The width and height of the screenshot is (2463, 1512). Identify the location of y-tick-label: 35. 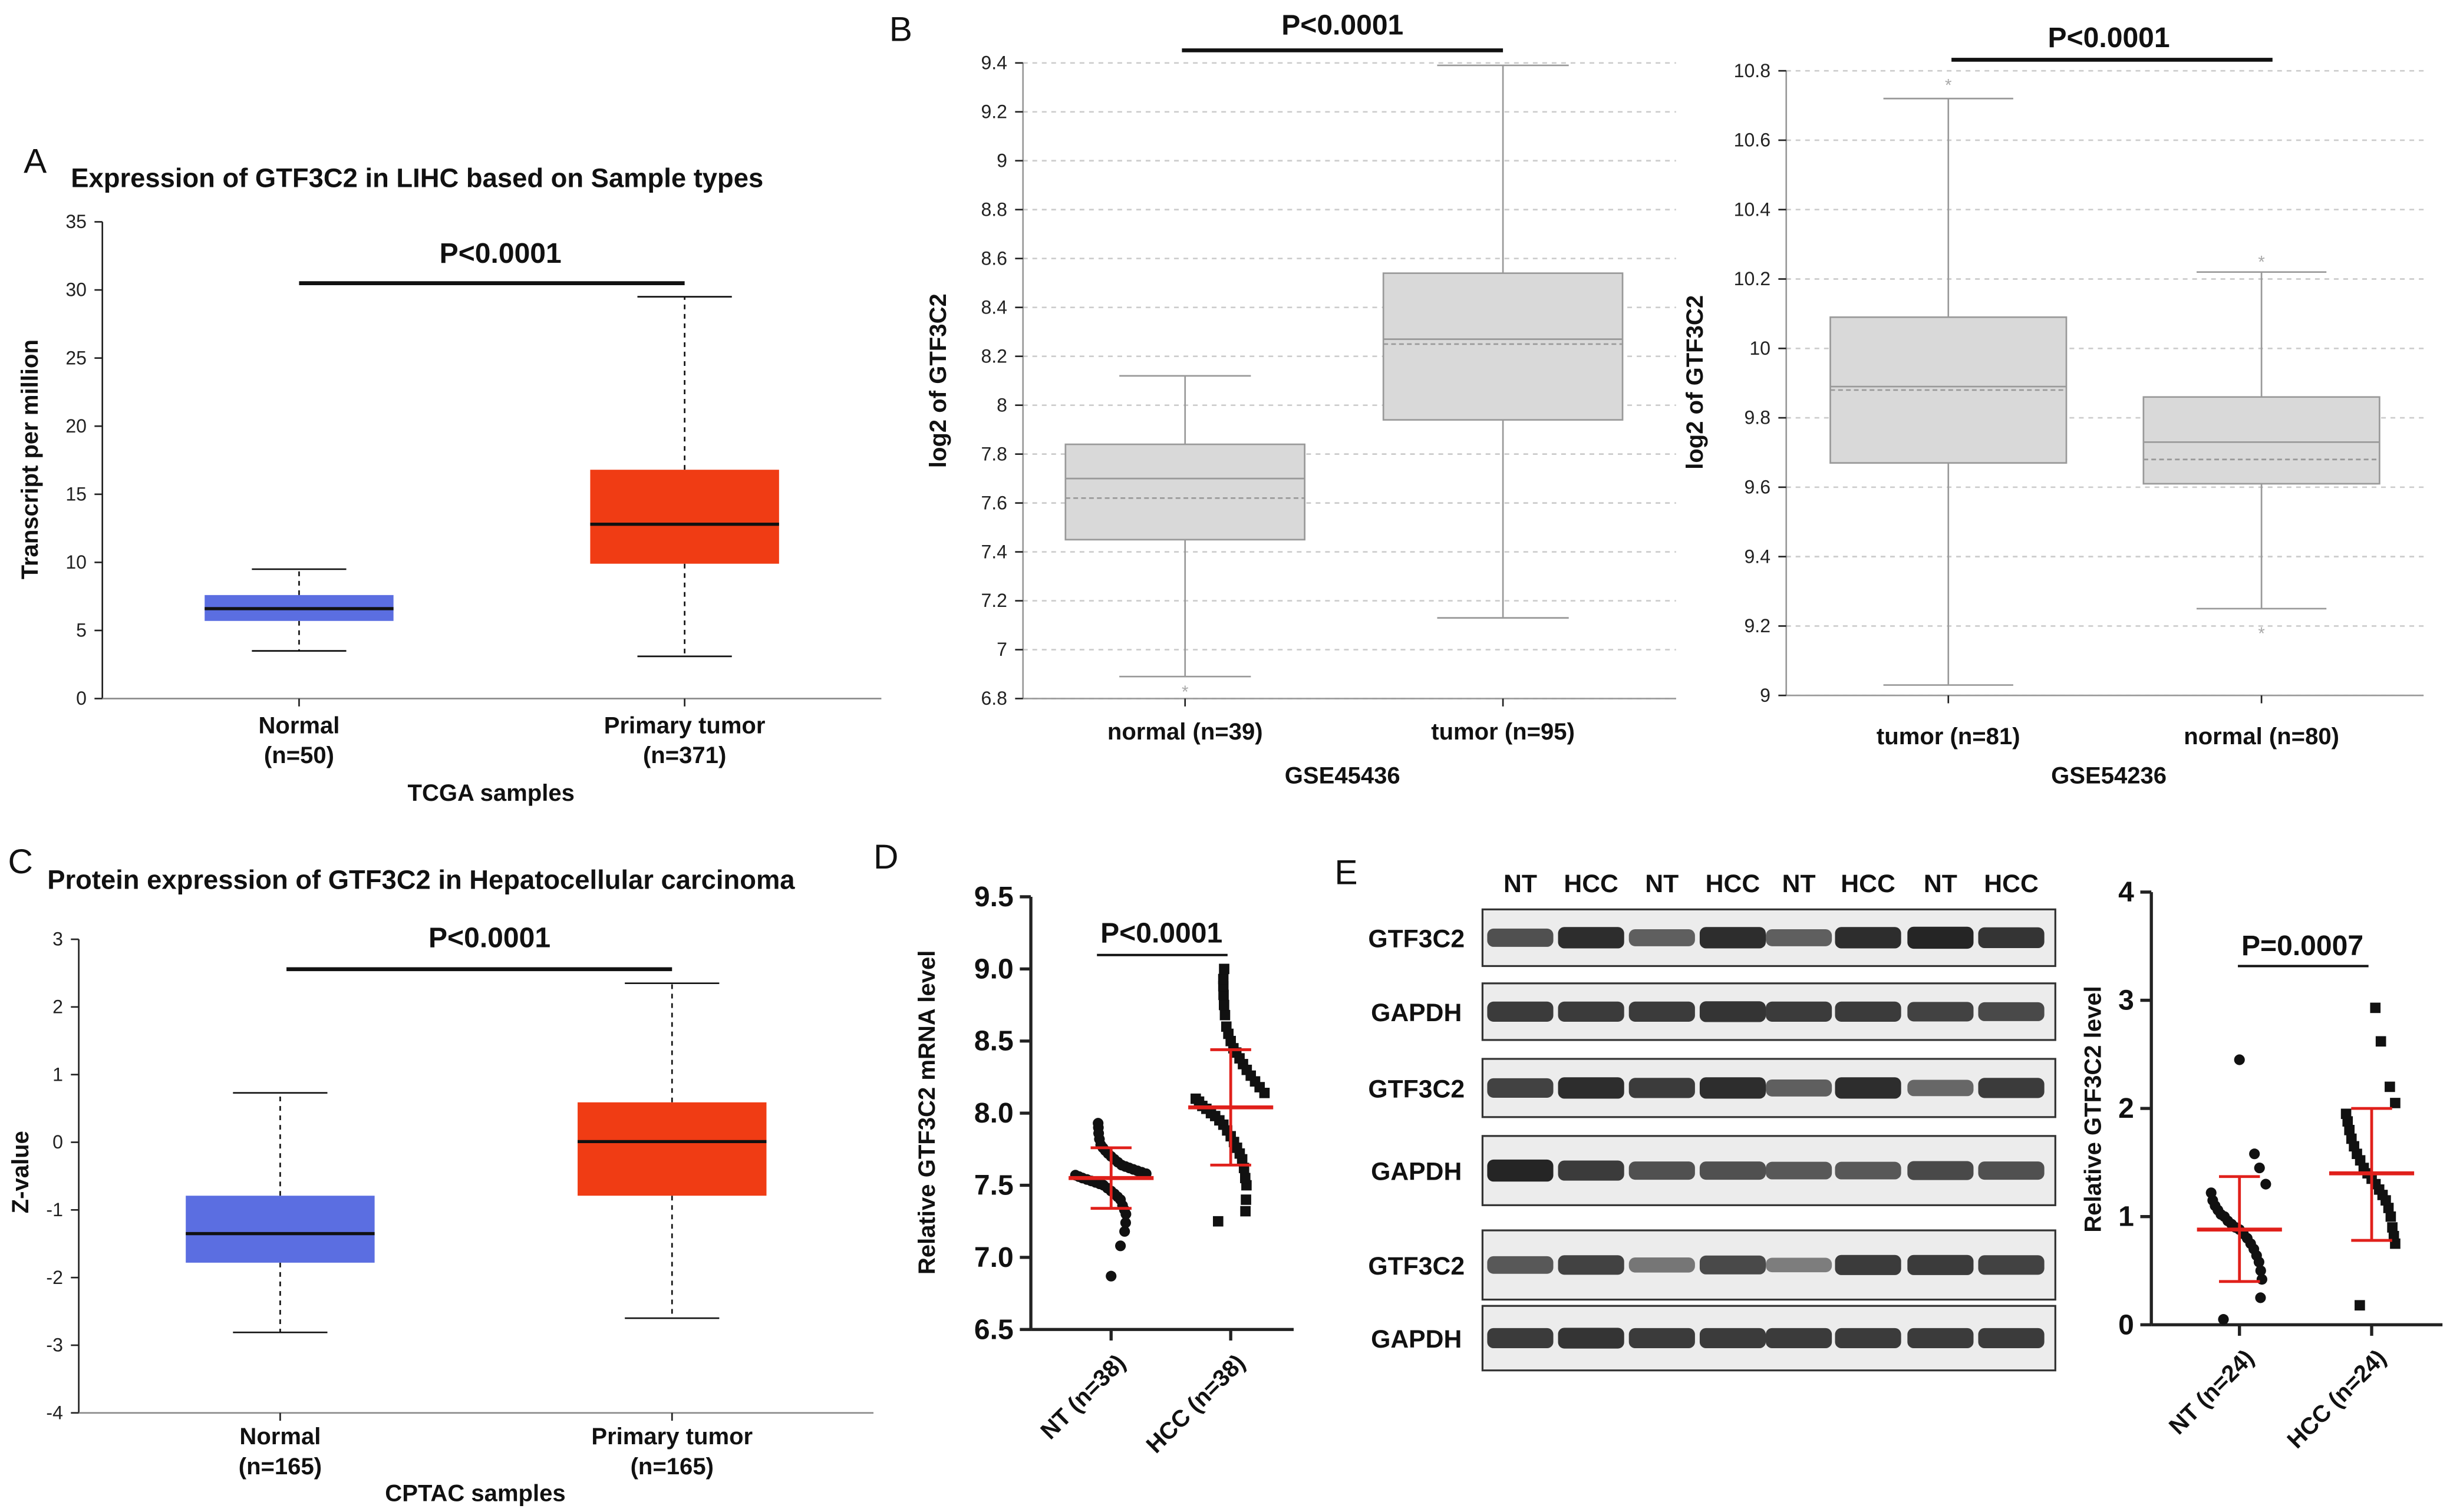
(76, 221).